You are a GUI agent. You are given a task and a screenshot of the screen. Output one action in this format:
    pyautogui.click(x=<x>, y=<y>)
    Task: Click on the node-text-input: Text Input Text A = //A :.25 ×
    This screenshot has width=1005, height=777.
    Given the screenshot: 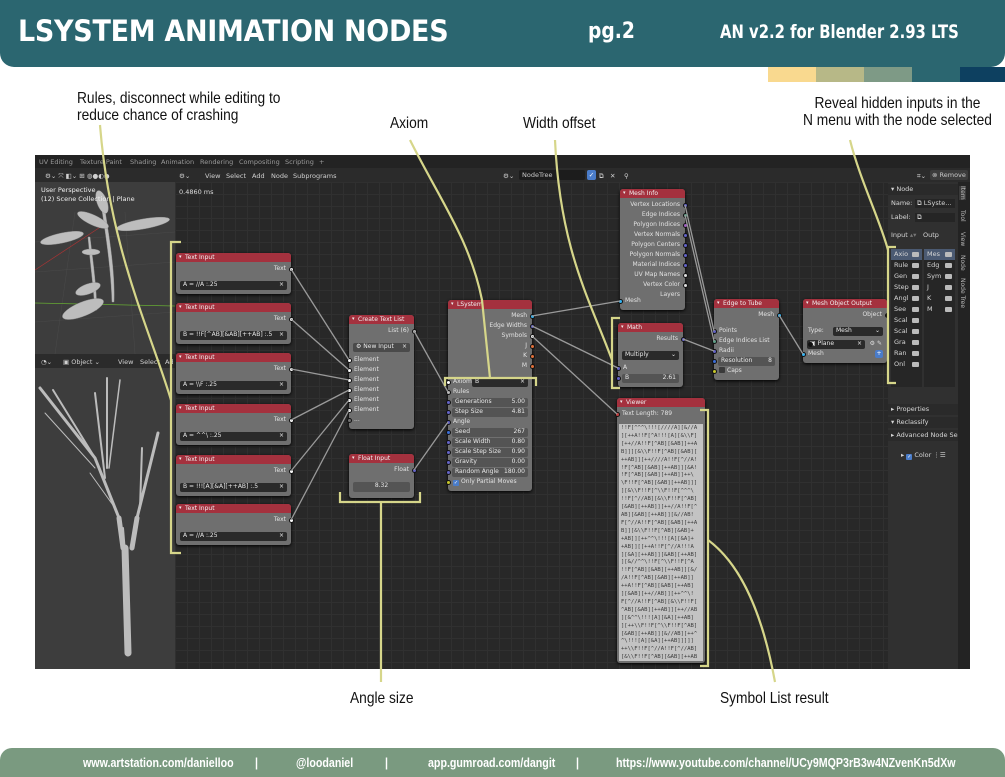 What is the action you would take?
    pyautogui.click(x=235, y=273)
    